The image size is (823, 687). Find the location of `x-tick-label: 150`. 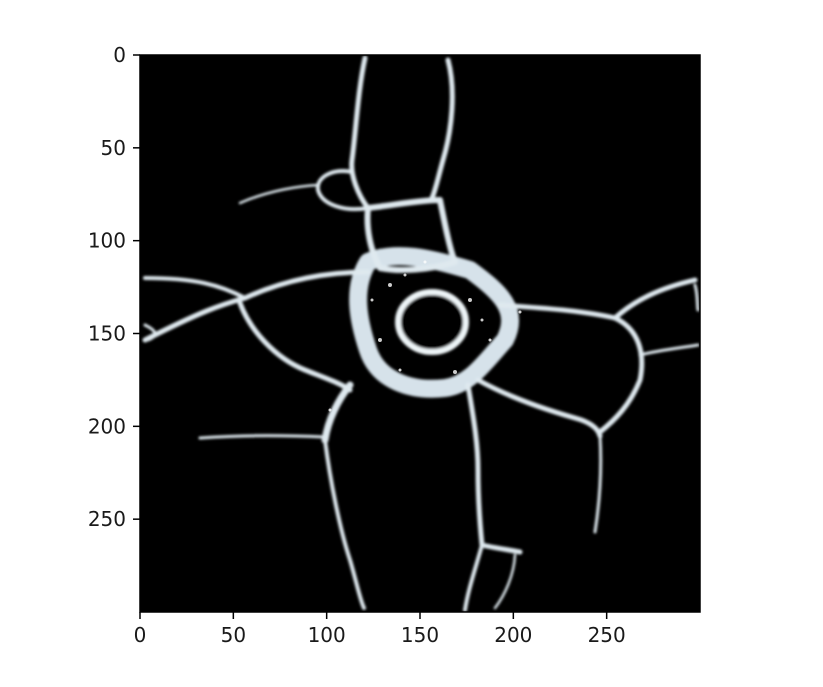

x-tick-label: 150 is located at coordinates (420, 635).